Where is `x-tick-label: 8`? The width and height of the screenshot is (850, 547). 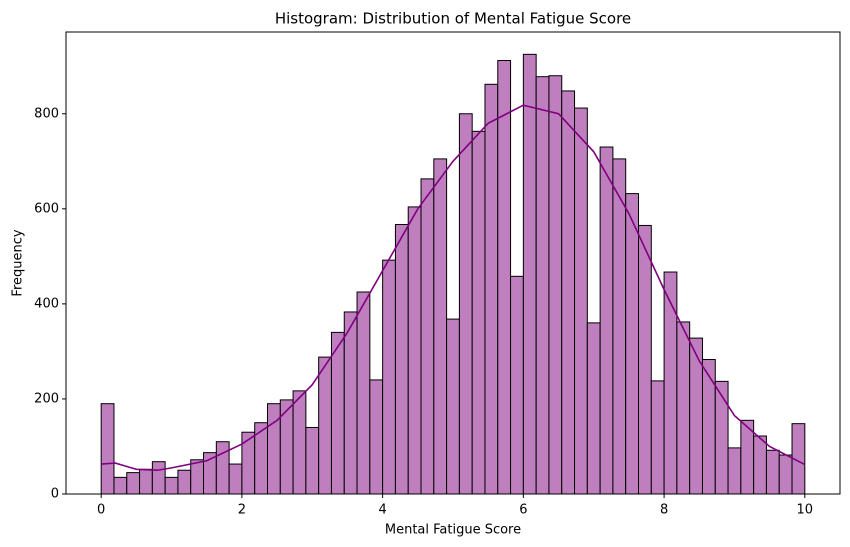 x-tick-label: 8 is located at coordinates (664, 510).